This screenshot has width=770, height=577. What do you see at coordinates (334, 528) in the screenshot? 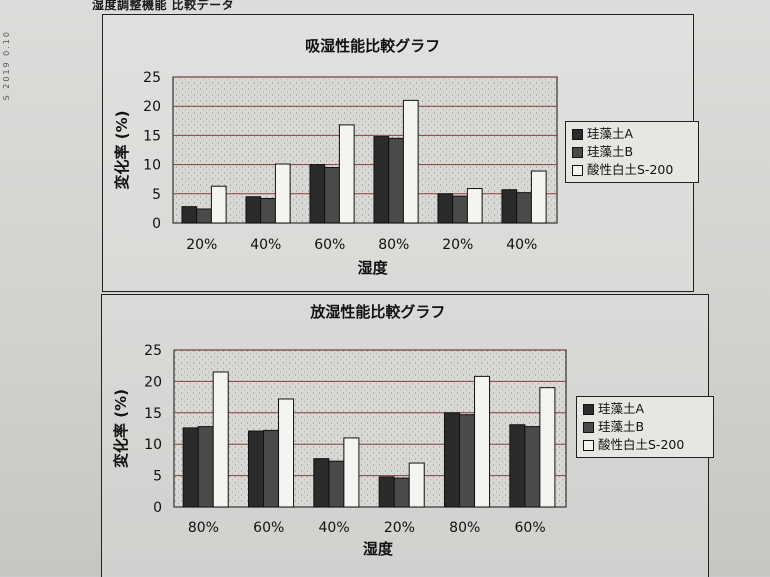
I see `release-x-tick-label: 40%` at bounding box center [334, 528].